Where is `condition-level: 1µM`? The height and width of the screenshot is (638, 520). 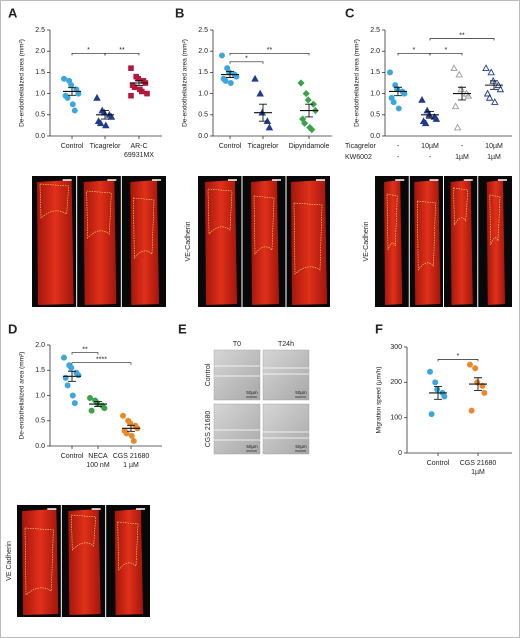
condition-level: 1µM is located at coordinates (494, 157).